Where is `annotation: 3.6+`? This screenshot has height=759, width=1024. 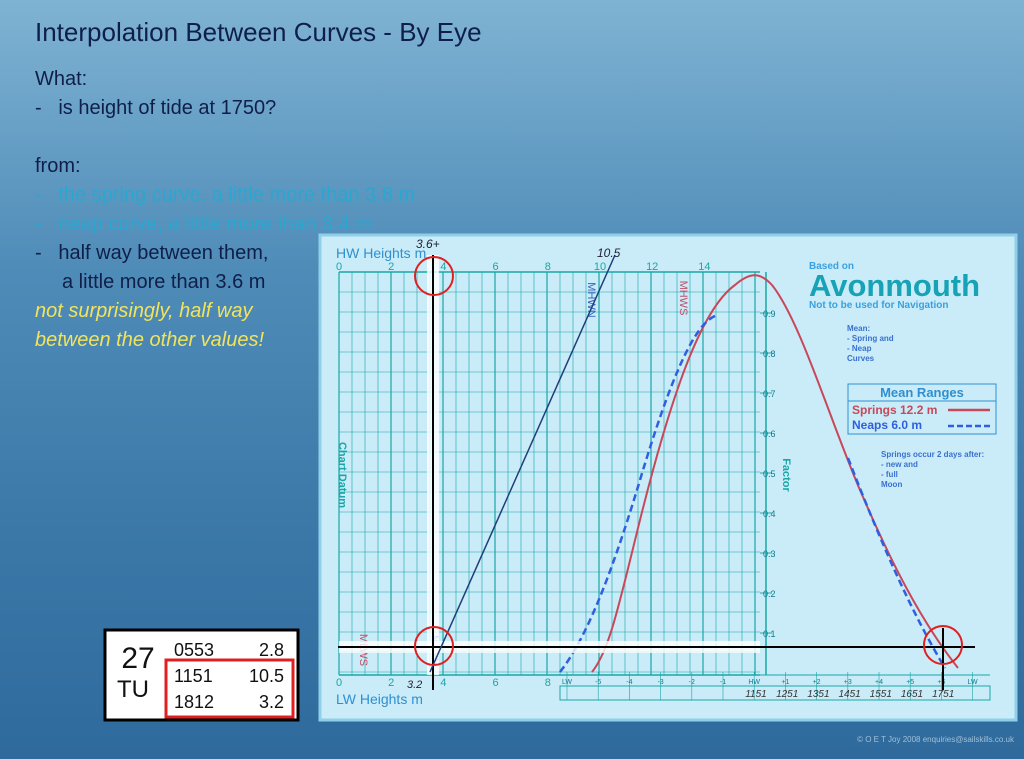
annotation: 3.6+ is located at coordinates (428, 244).